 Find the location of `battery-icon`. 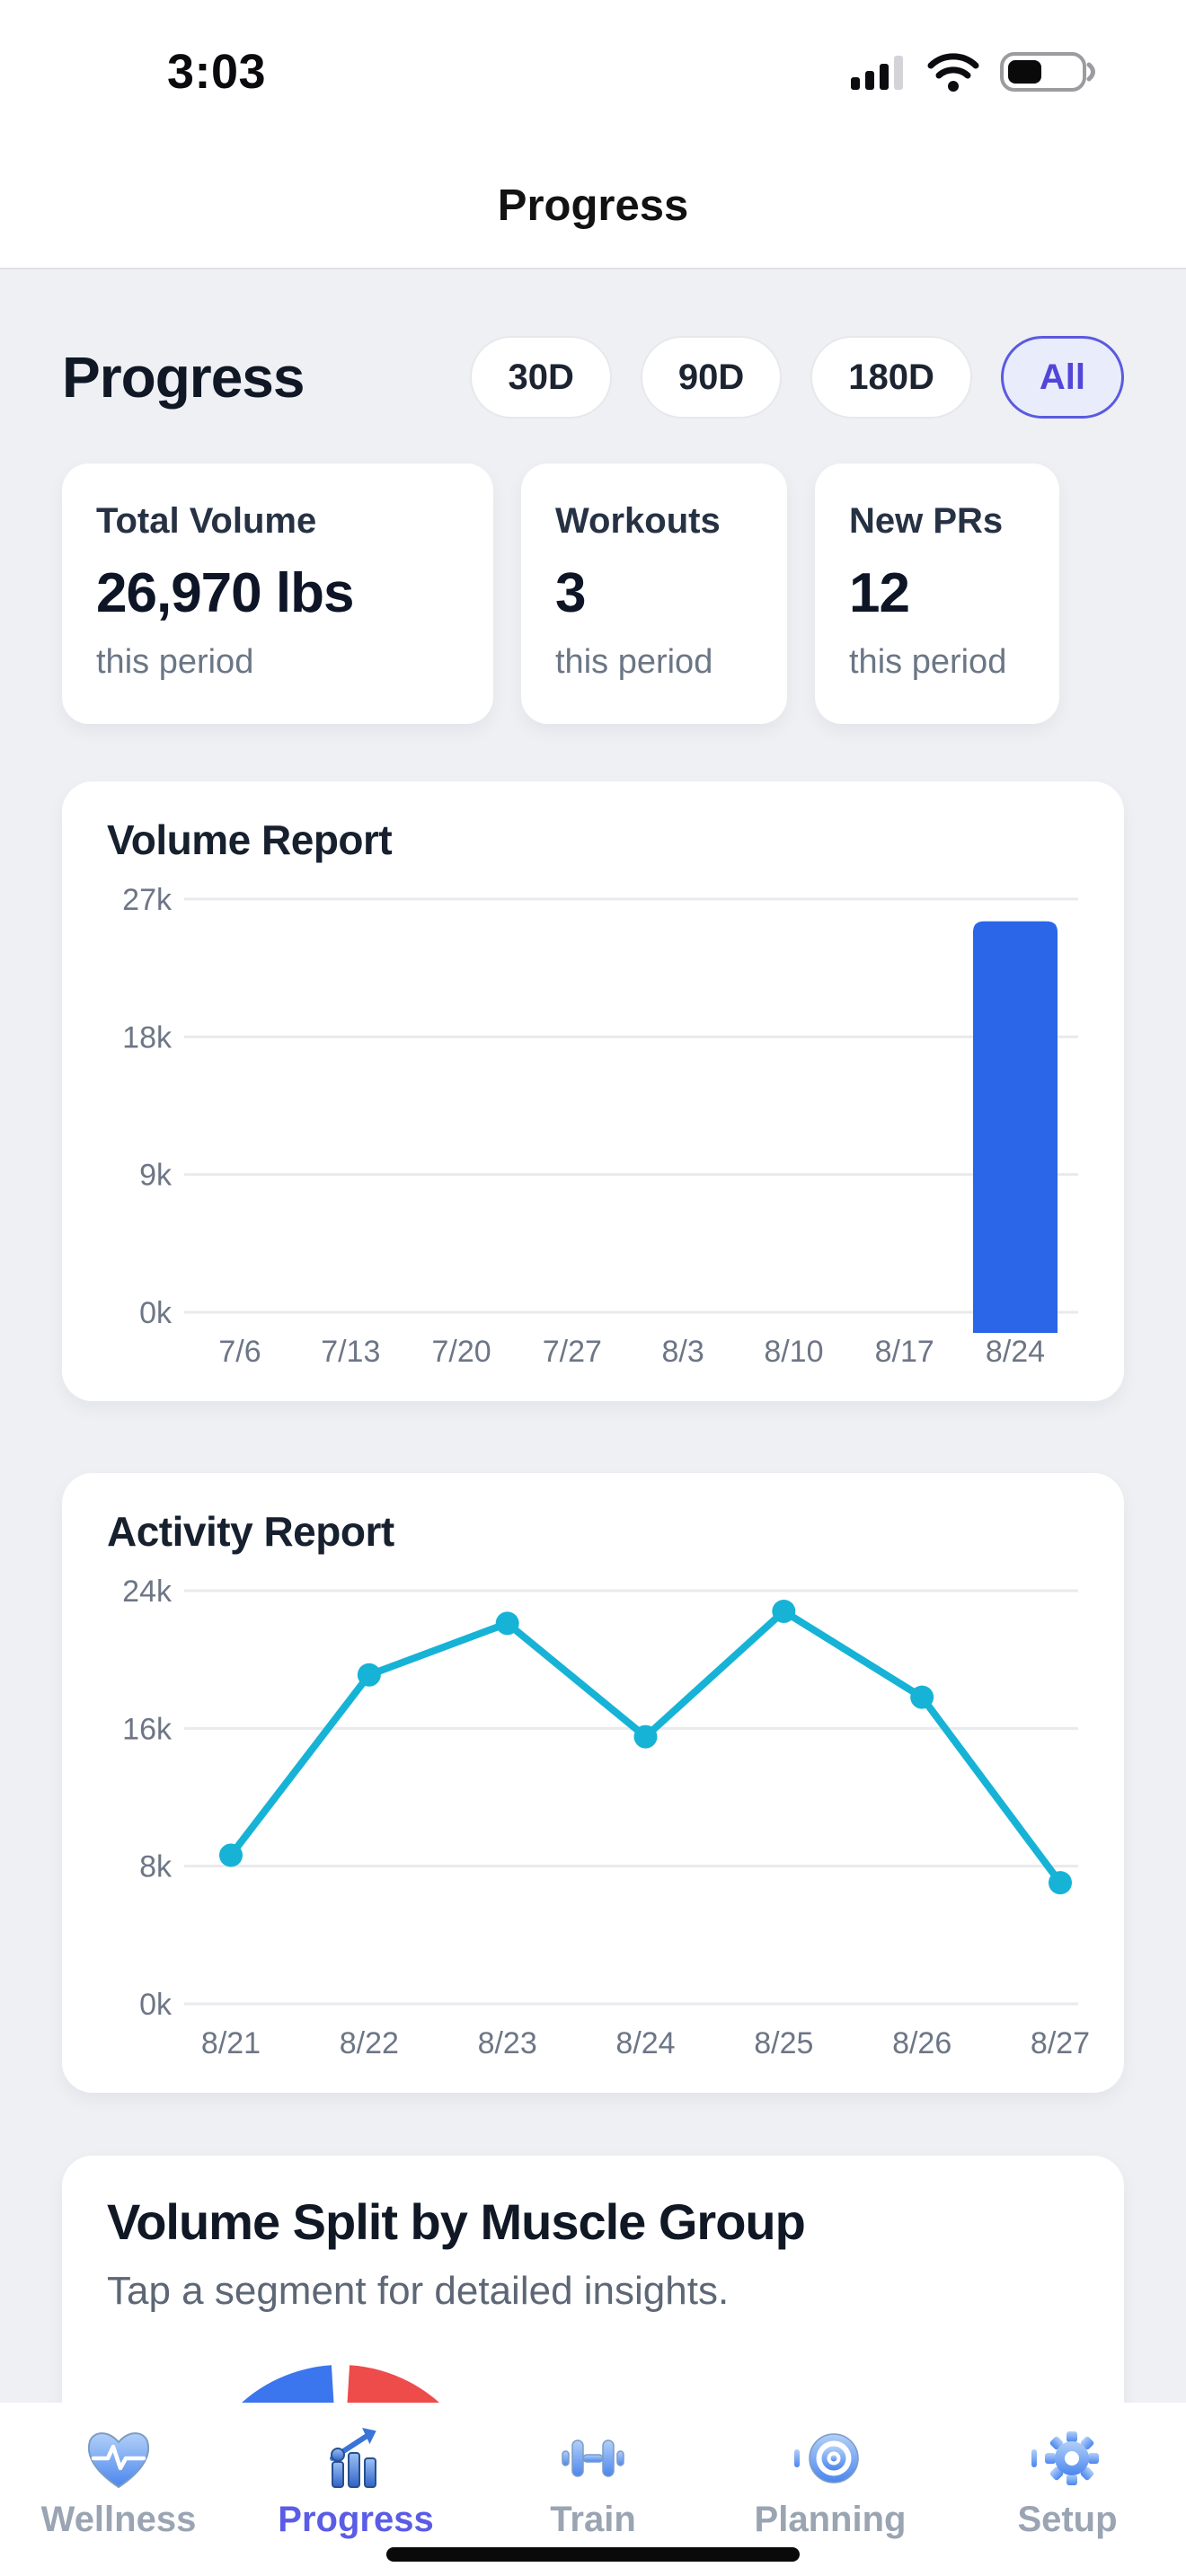

battery-icon is located at coordinates (1047, 72).